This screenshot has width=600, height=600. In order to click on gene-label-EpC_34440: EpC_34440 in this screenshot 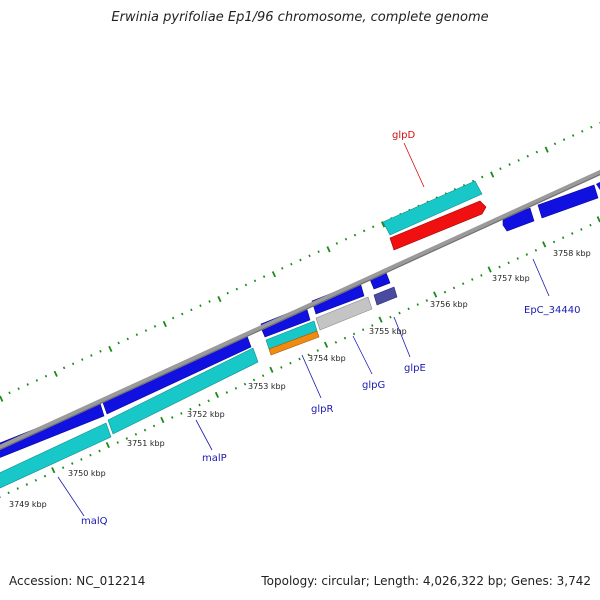, I will do `click(552, 310)`.